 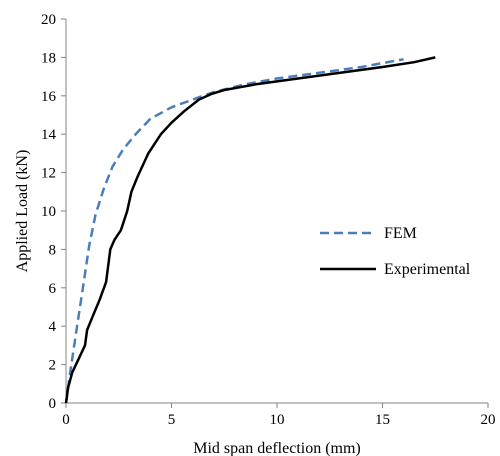 I want to click on y-tick-label: 0, so click(x=53, y=404).